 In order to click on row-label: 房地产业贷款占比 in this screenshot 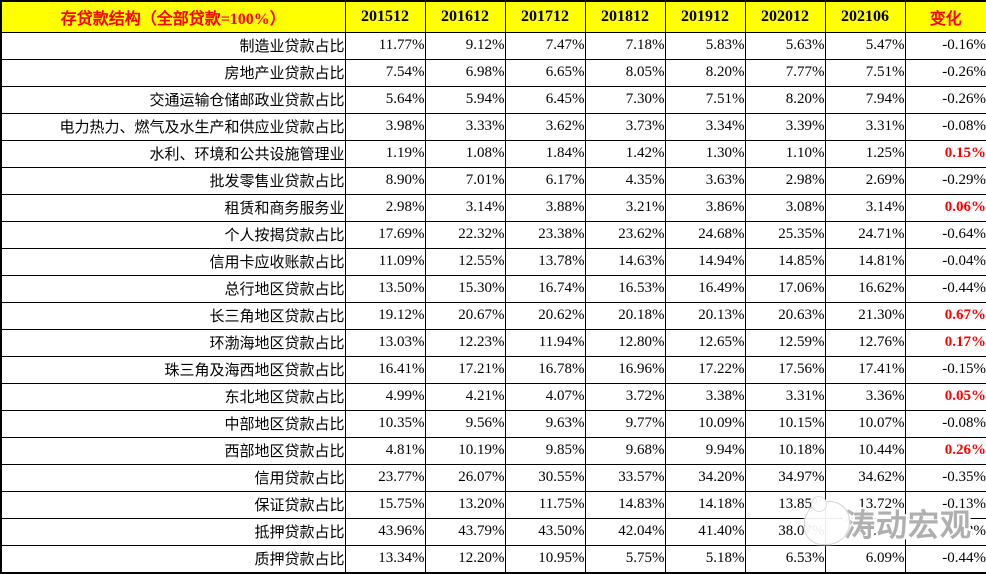, I will do `click(173, 72)`.